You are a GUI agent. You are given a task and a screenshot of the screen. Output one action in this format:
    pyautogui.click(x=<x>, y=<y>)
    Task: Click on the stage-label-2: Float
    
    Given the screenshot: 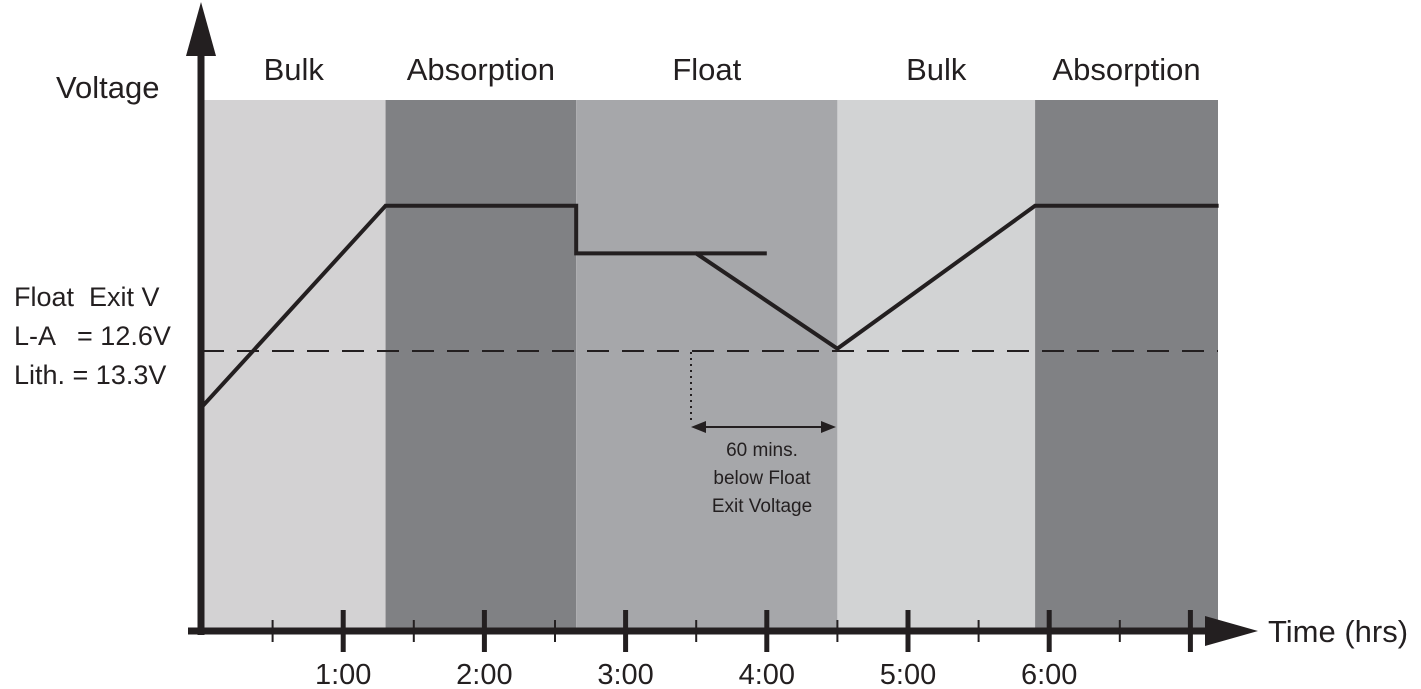 What is the action you would take?
    pyautogui.click(x=706, y=69)
    